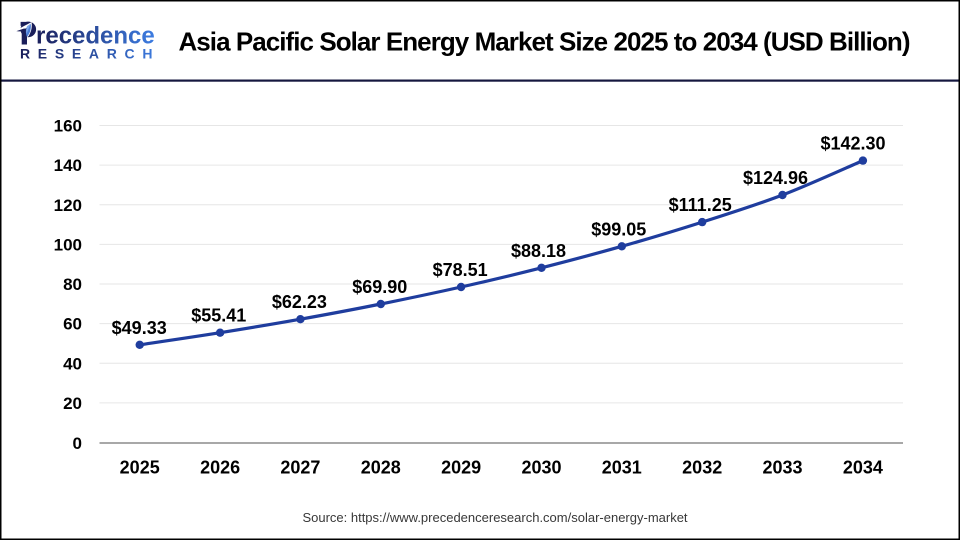 This screenshot has width=960, height=540. What do you see at coordinates (68, 205) in the screenshot?
I see `svg-text: 120` at bounding box center [68, 205].